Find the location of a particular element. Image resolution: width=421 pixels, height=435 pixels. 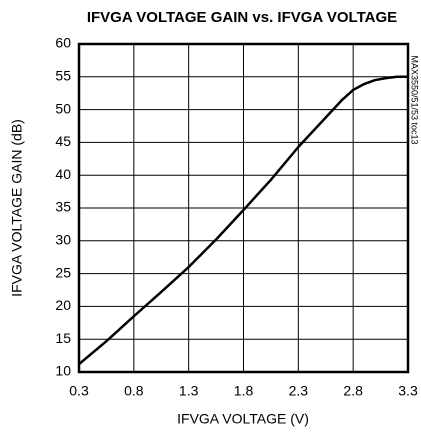

y-tick-label: 10 is located at coordinates (63, 371).